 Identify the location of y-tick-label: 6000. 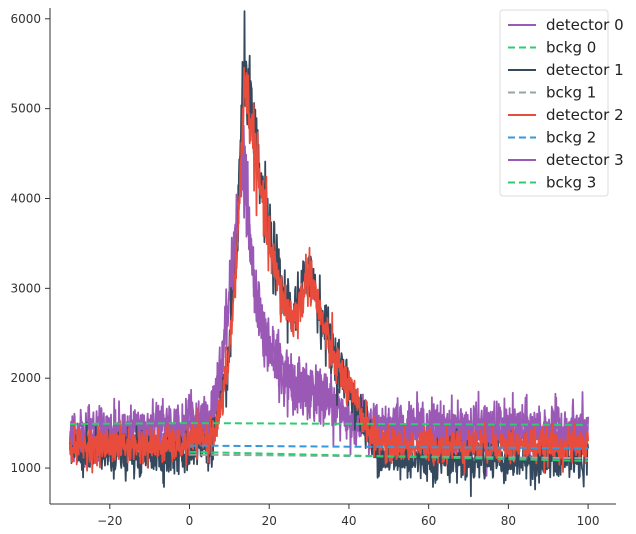
(25, 19).